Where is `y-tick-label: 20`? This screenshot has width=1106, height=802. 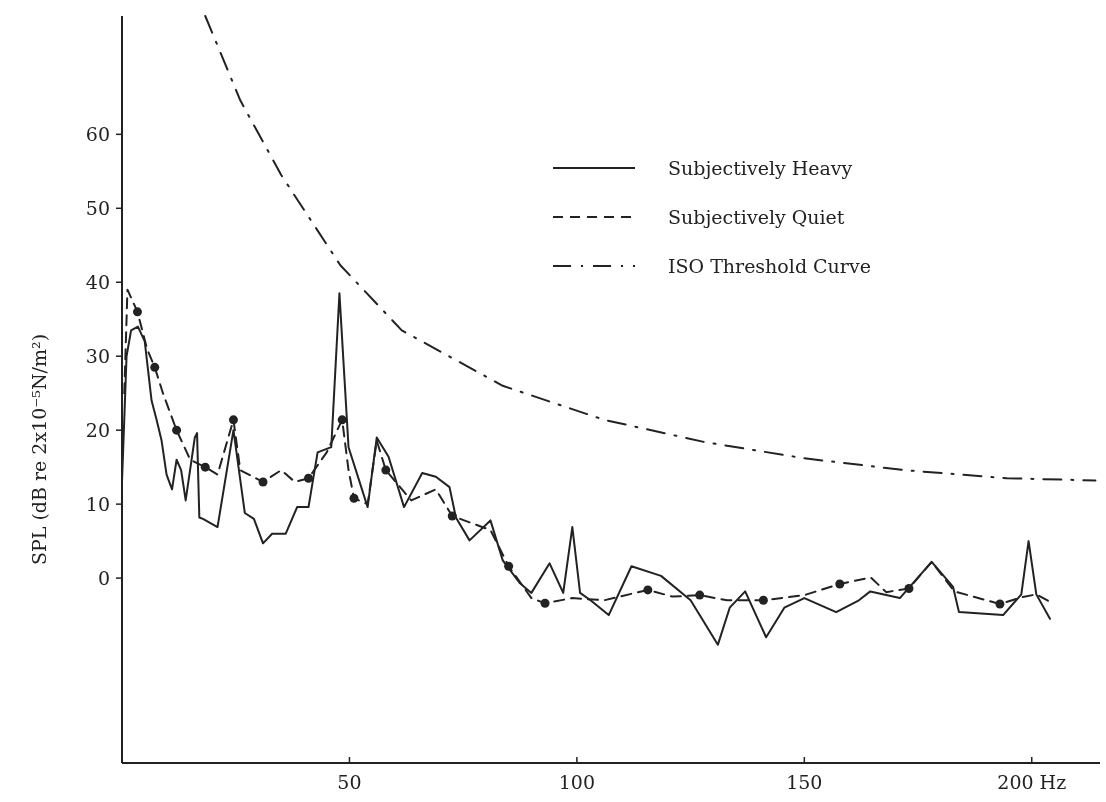 y-tick-label: 20 is located at coordinates (97, 429).